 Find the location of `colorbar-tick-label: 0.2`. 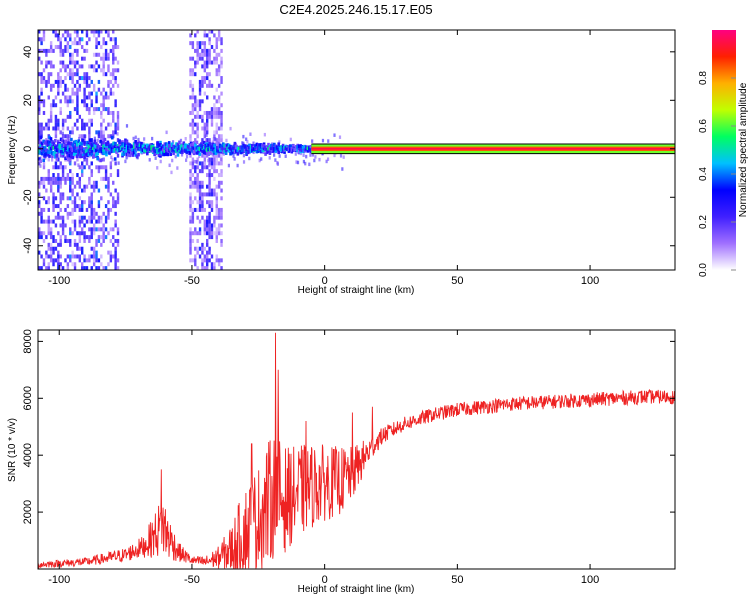

colorbar-tick-label: 0.2 is located at coordinates (703, 222).